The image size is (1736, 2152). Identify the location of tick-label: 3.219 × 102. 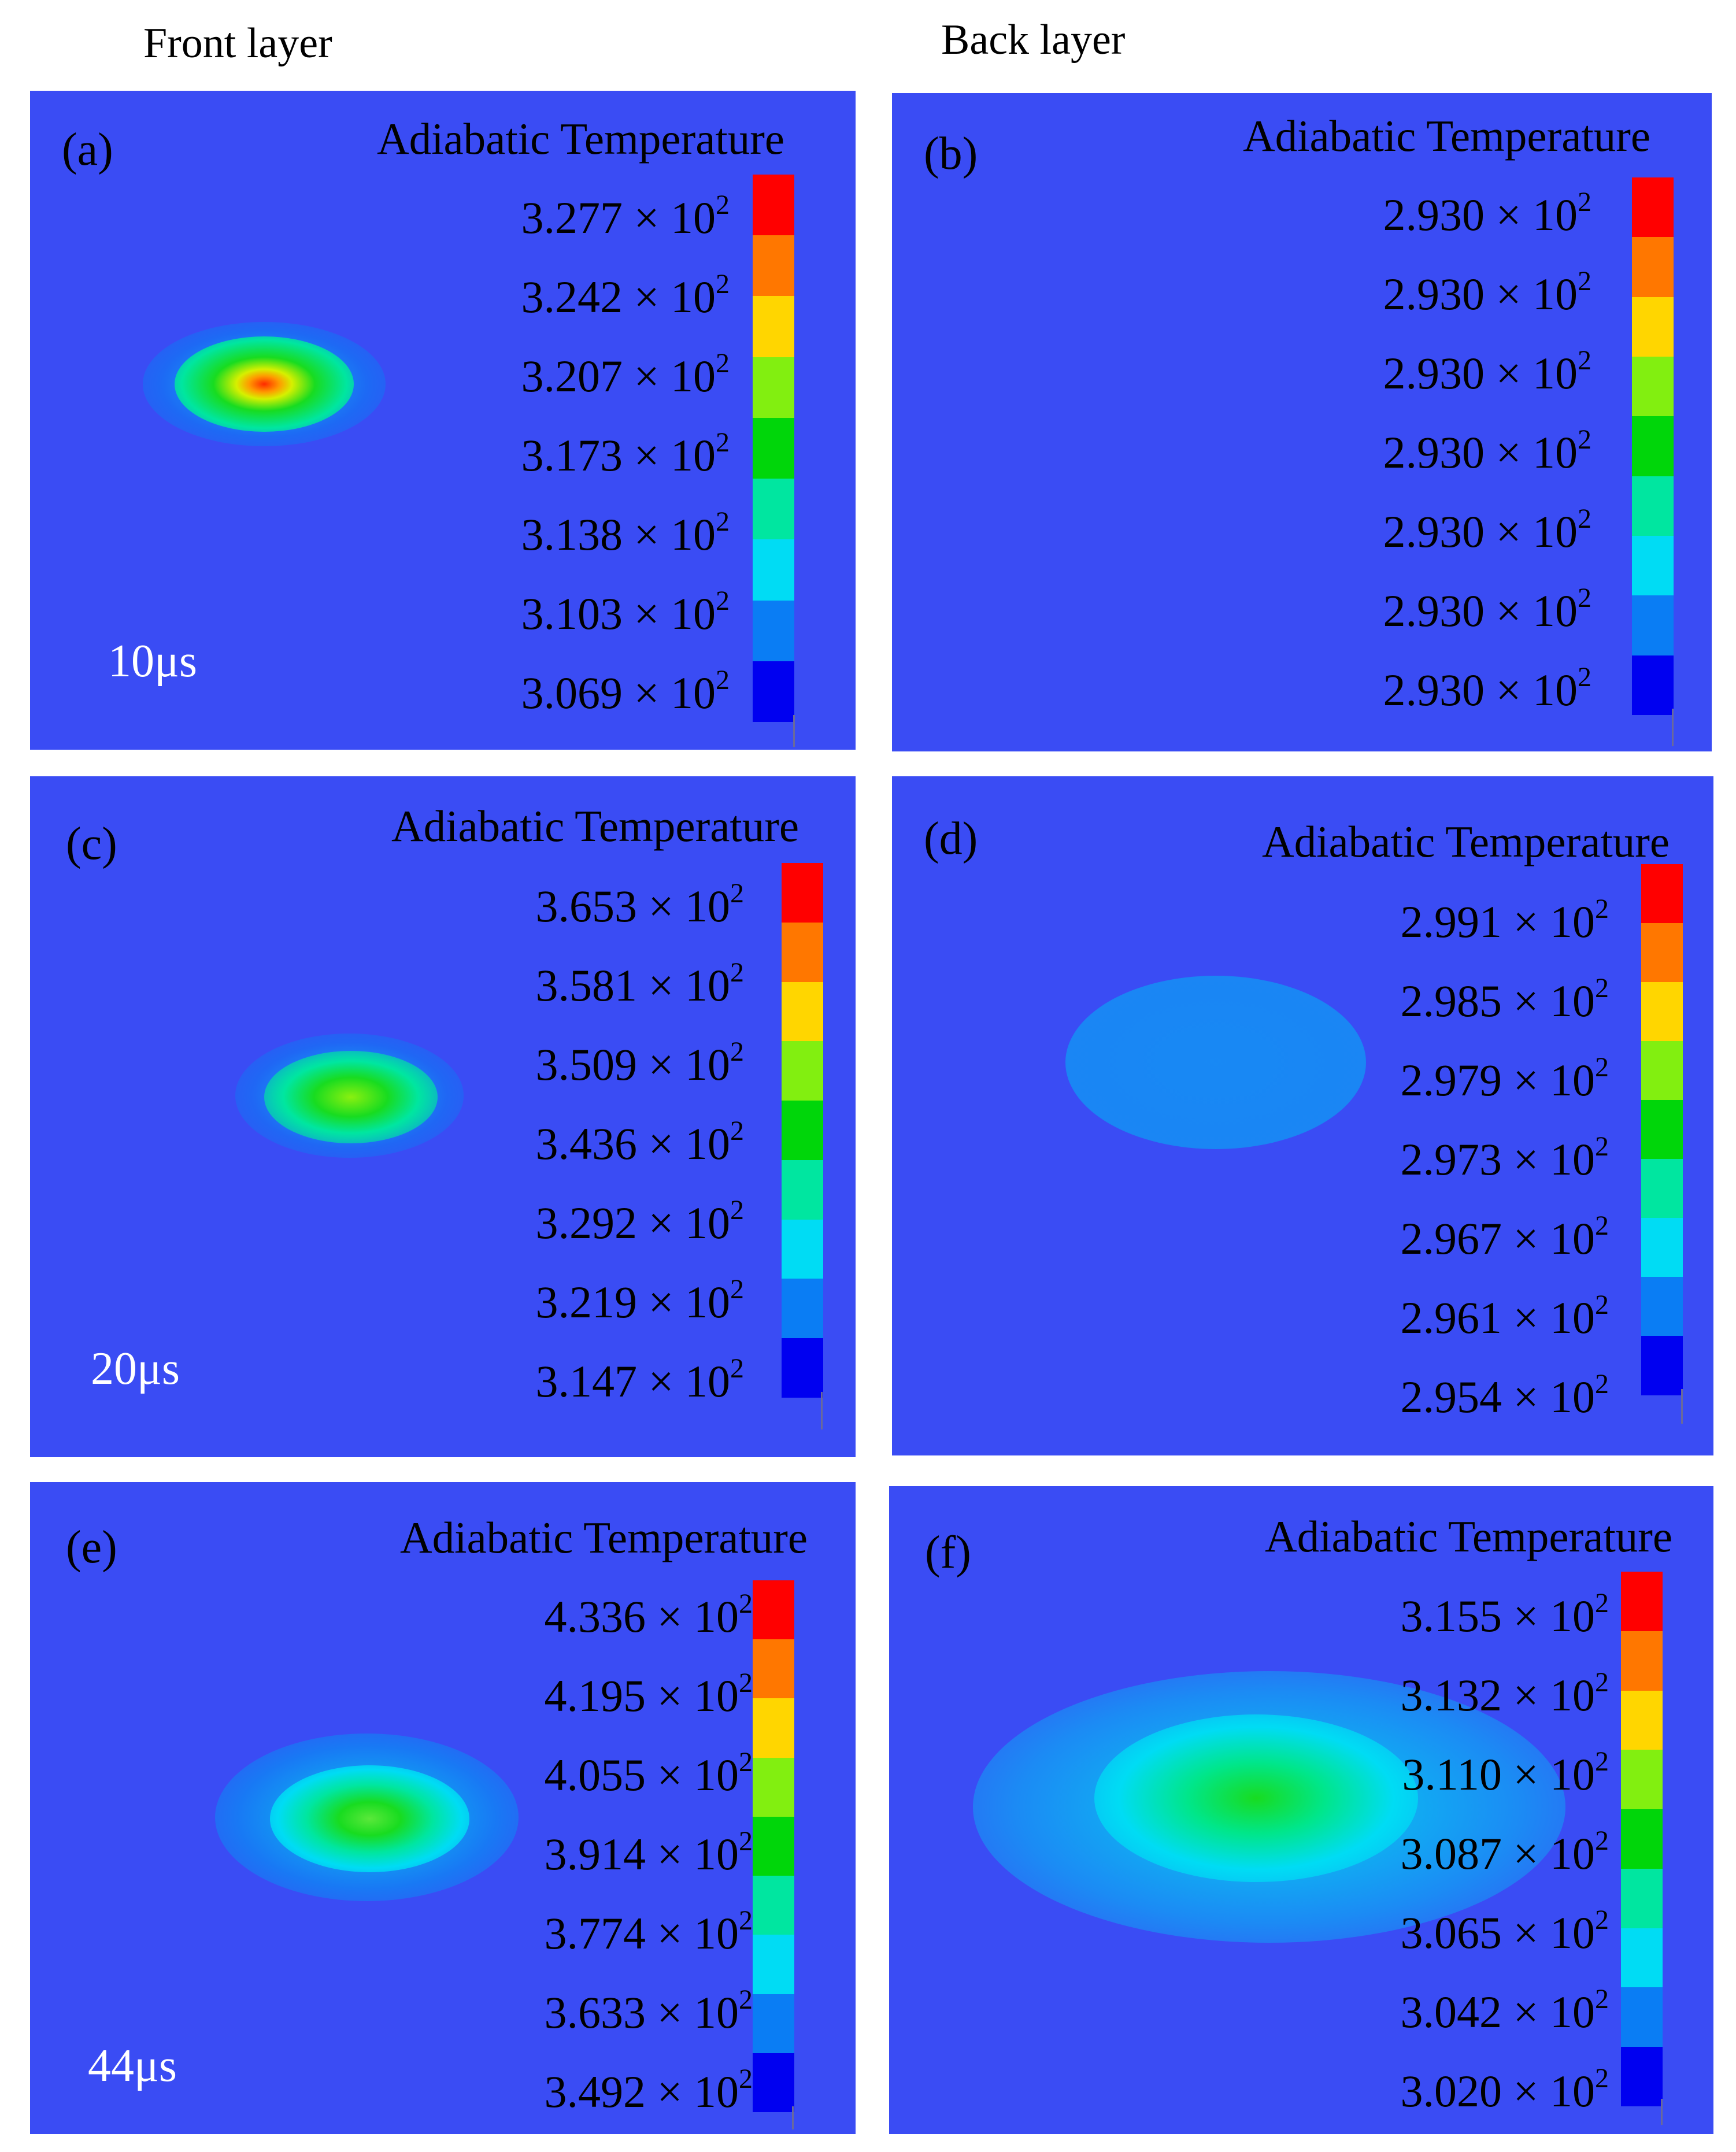
(617, 1300).